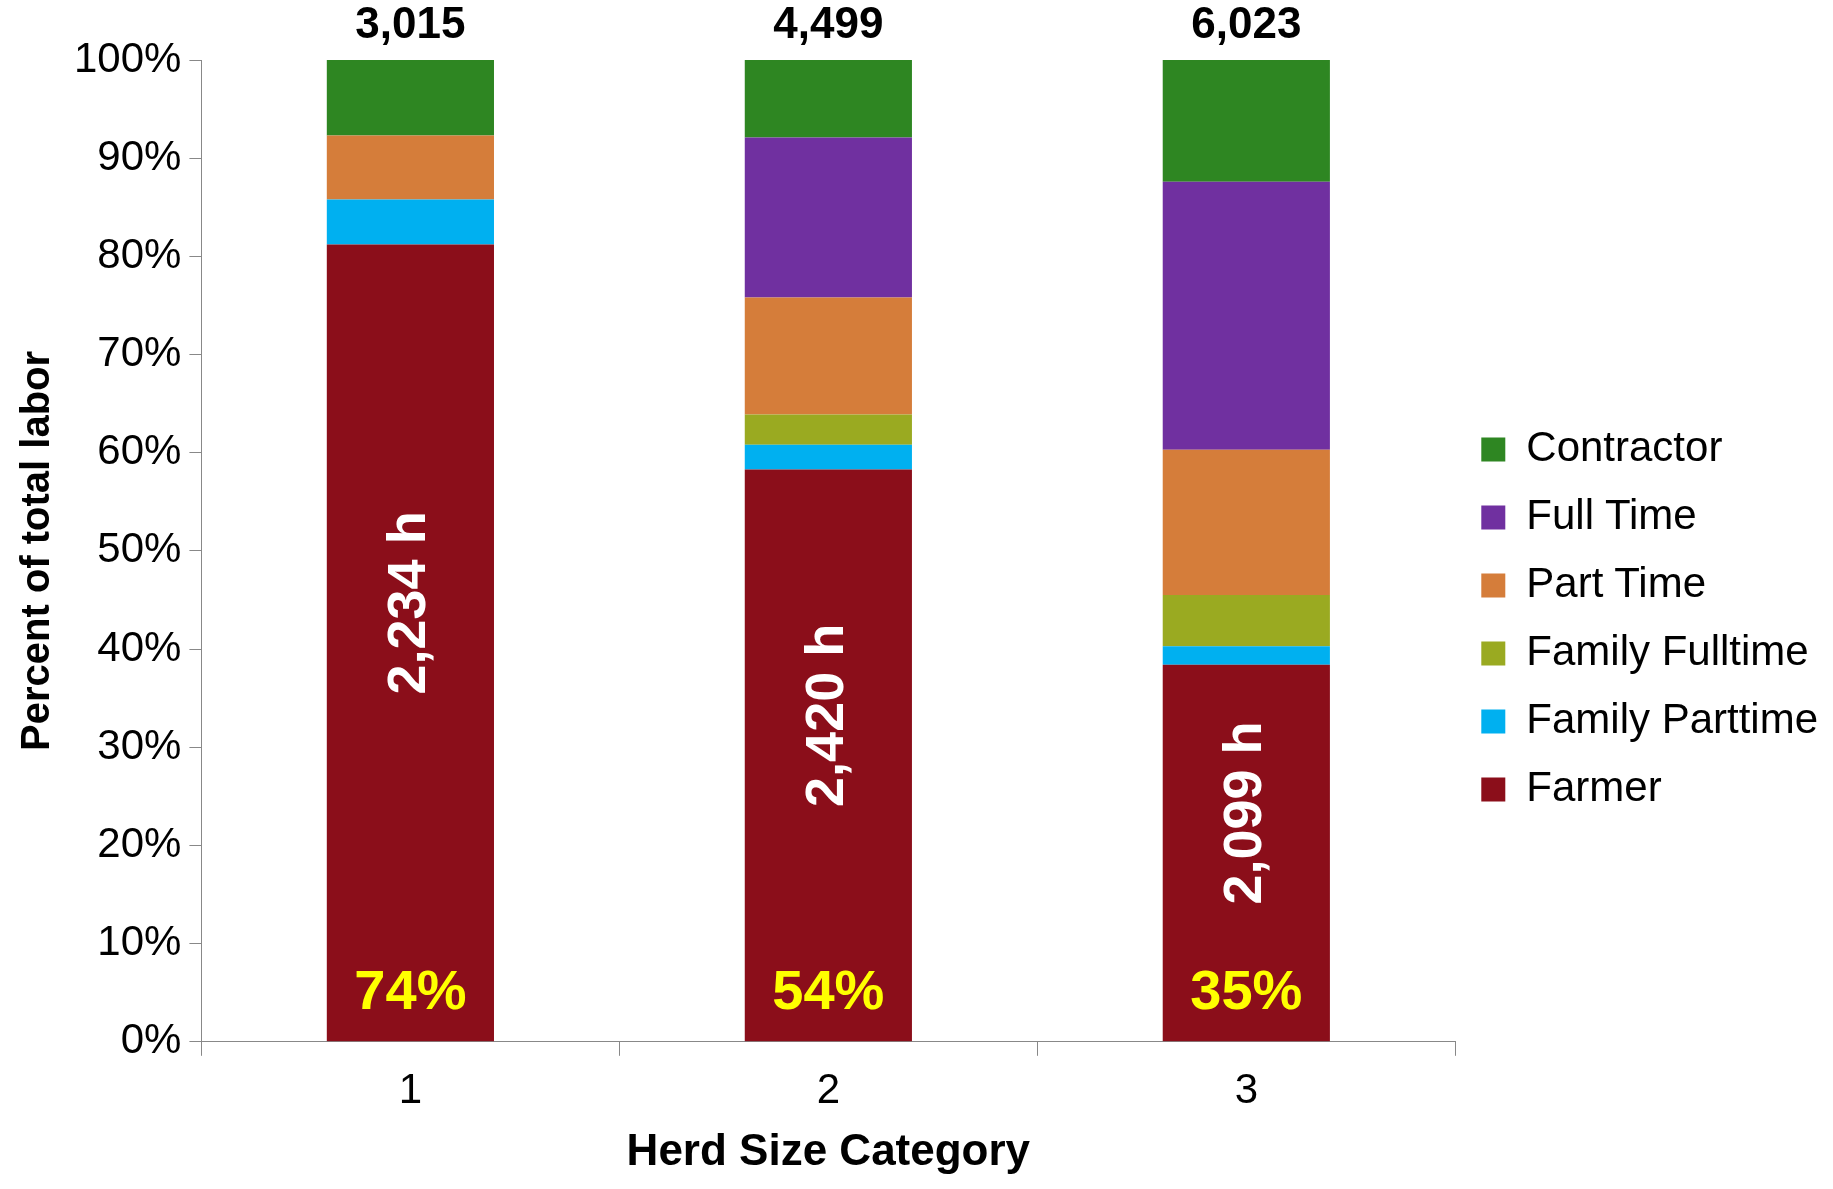 The image size is (1833, 1189). I want to click on x-tick-label: 1, so click(410, 1088).